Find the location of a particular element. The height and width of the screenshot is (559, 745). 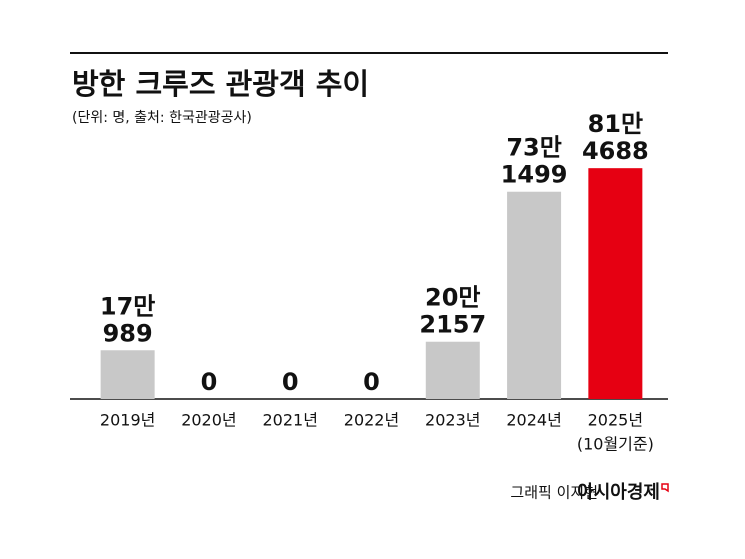

x-tick-label: 2019년 is located at coordinates (127, 420).